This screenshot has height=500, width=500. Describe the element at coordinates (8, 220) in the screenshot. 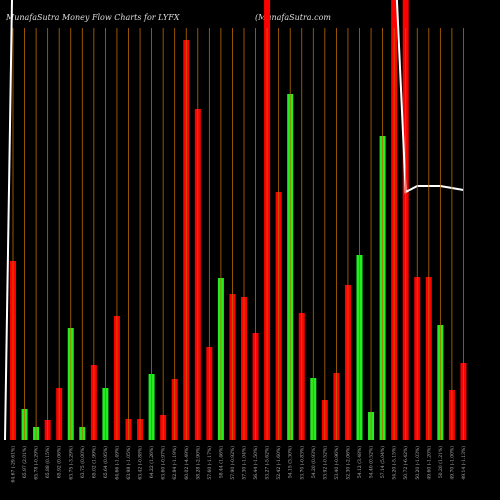

I see `line-left` at that location.